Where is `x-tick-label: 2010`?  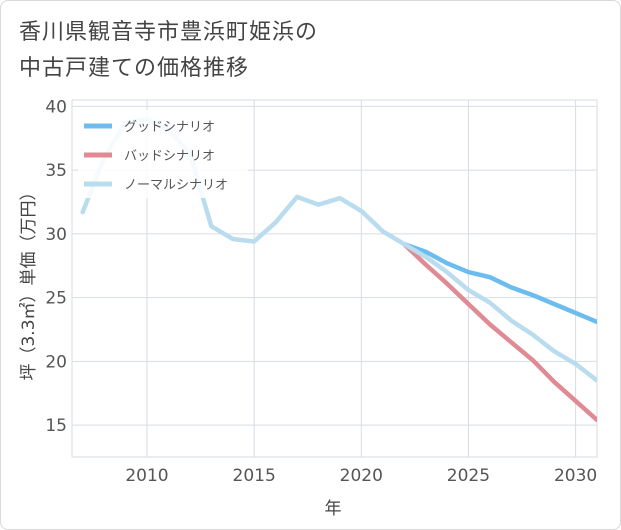 x-tick-label: 2010 is located at coordinates (146, 476).